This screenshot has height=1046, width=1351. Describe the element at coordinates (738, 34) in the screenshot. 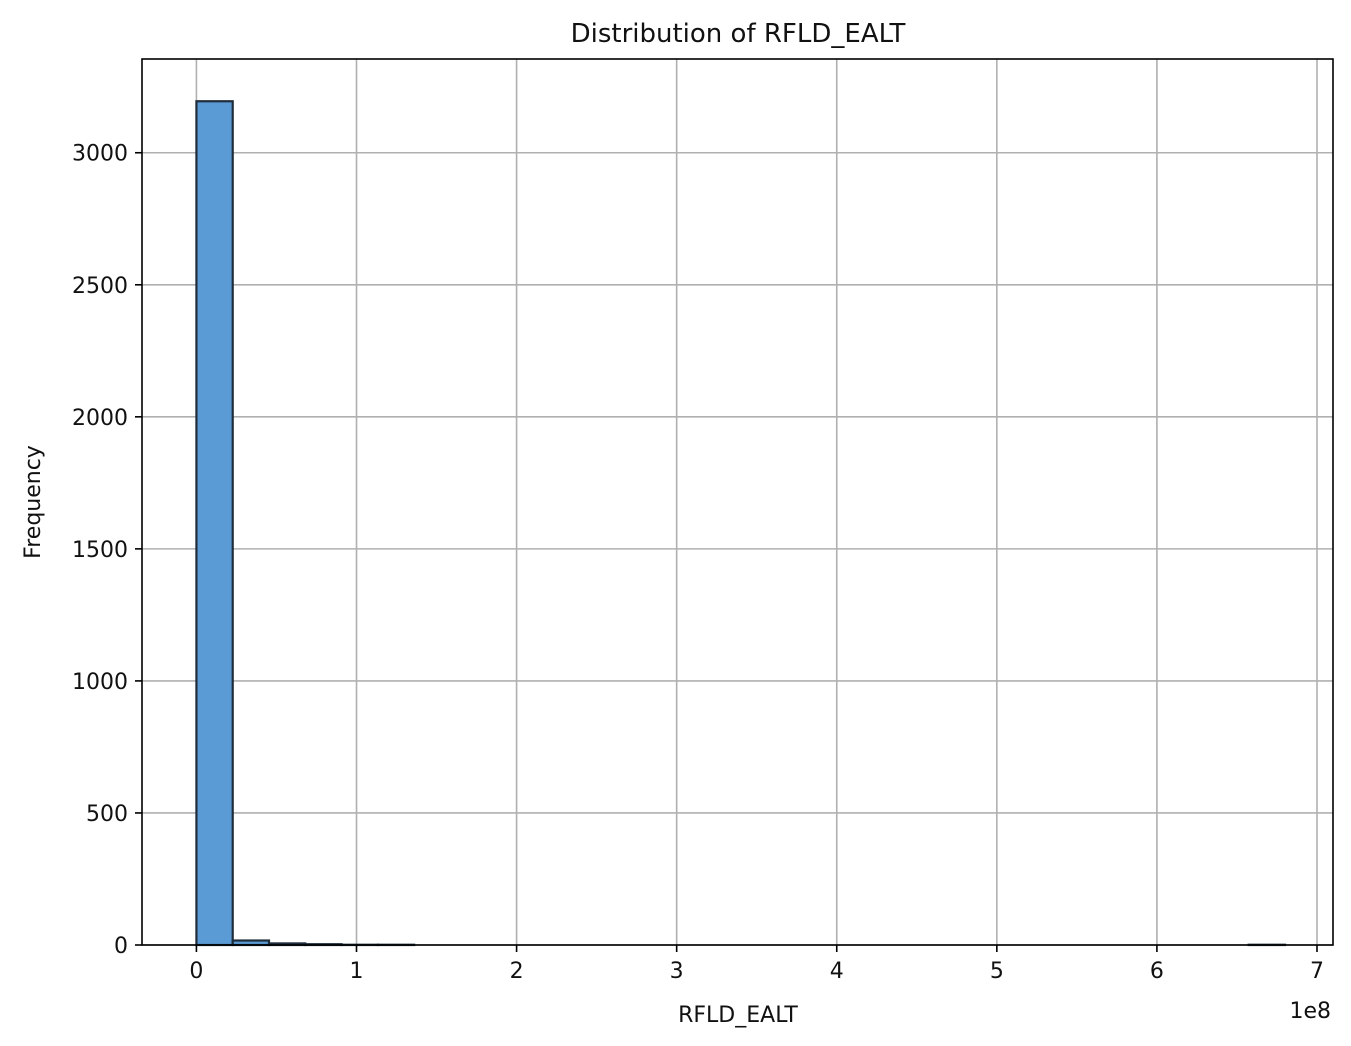

I see `chart-title: Distribution of RFLD_EALT` at that location.